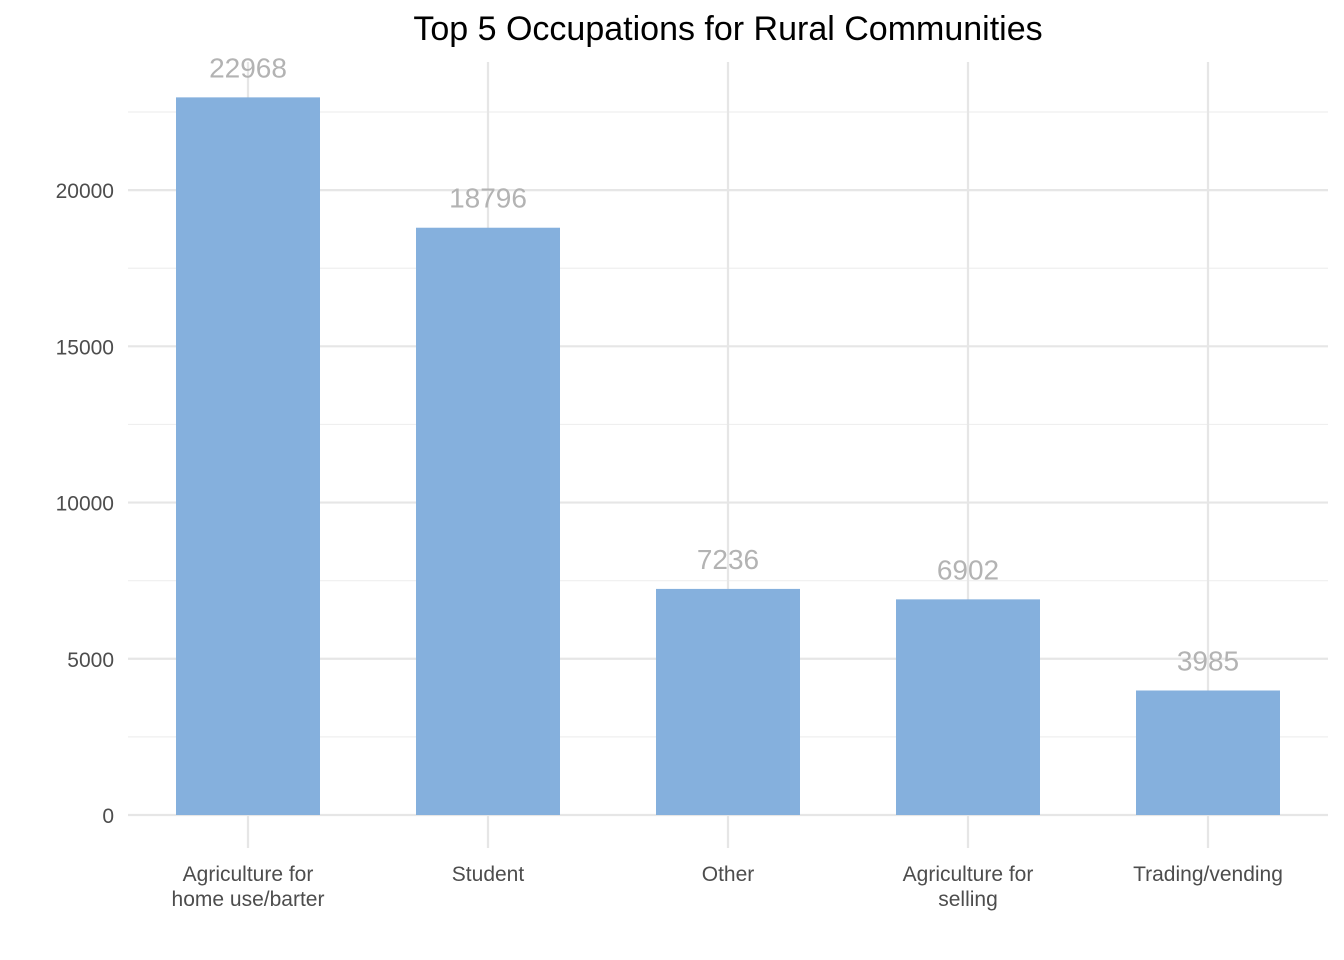 The height and width of the screenshot is (960, 1344). Describe the element at coordinates (968, 887) in the screenshot. I see `x-tick-label-3: Agriculture for selling` at that location.